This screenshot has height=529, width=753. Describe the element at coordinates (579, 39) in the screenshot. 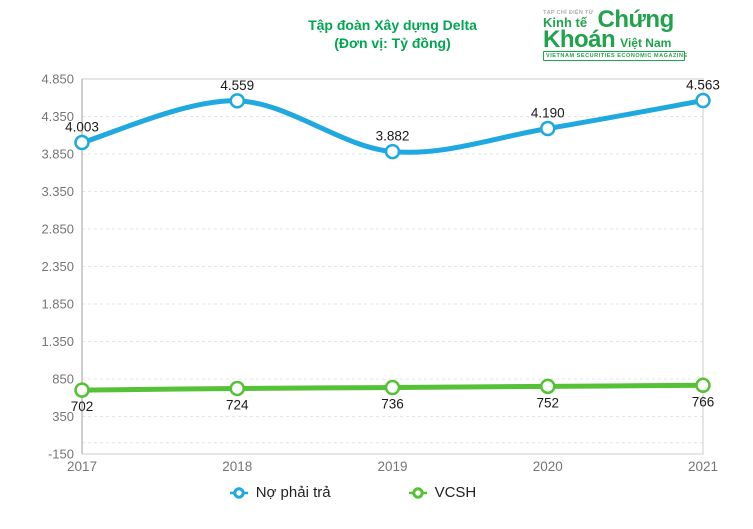

I see `logo-word-khoan: Khoán` at that location.